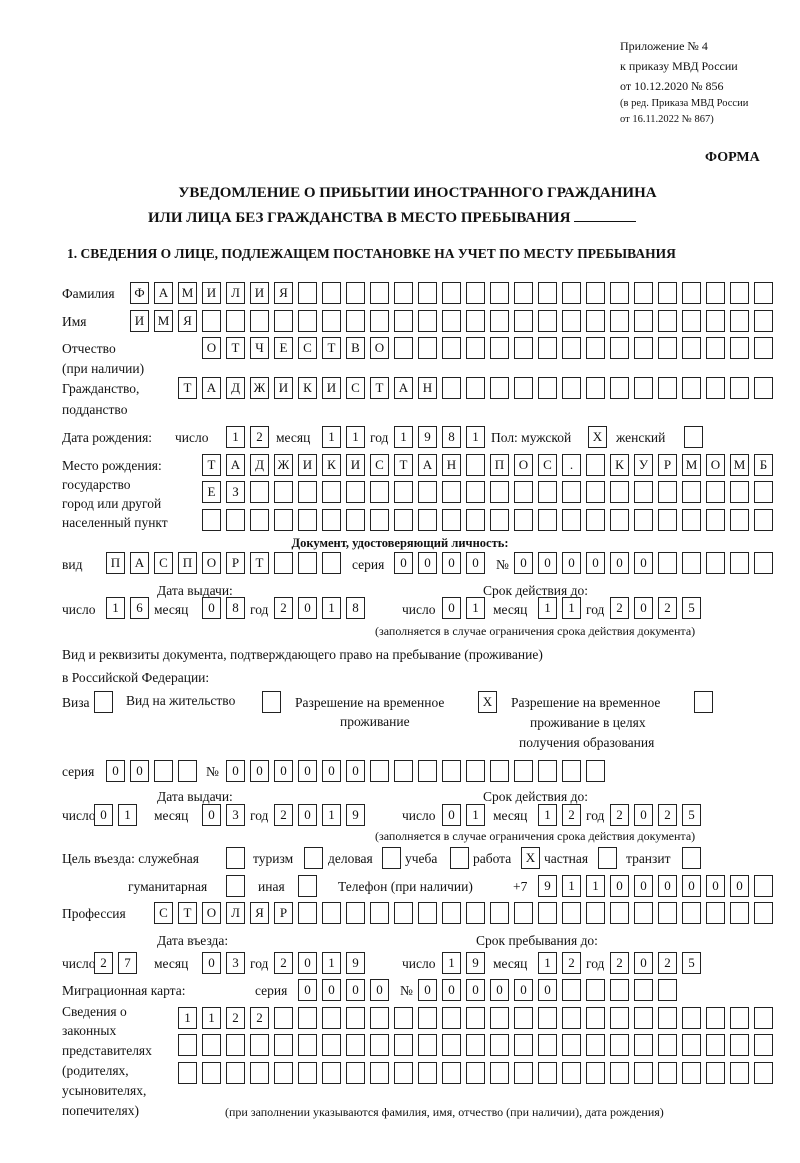  Describe the element at coordinates (211, 563) in the screenshot. I see `char-box: О` at that location.